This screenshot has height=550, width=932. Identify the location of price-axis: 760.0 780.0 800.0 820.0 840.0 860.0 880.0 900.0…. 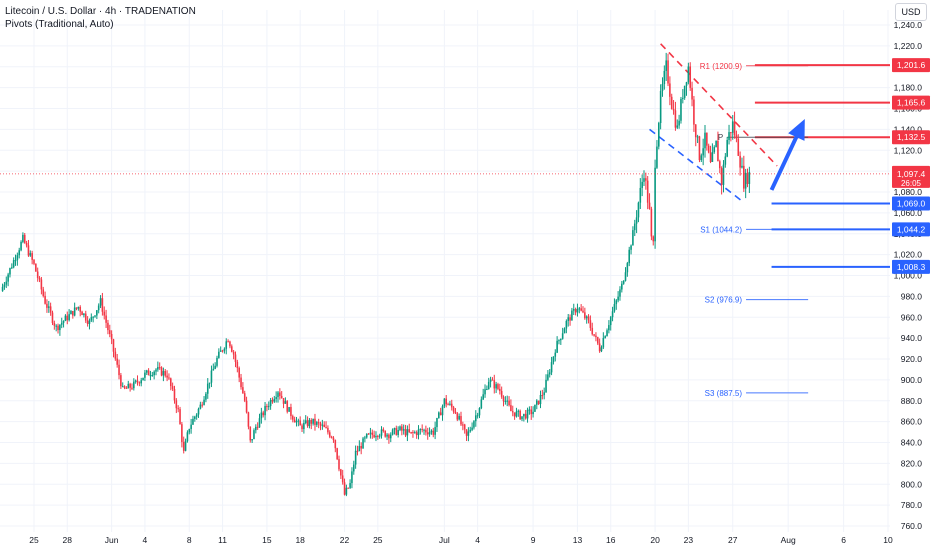
(911, 275).